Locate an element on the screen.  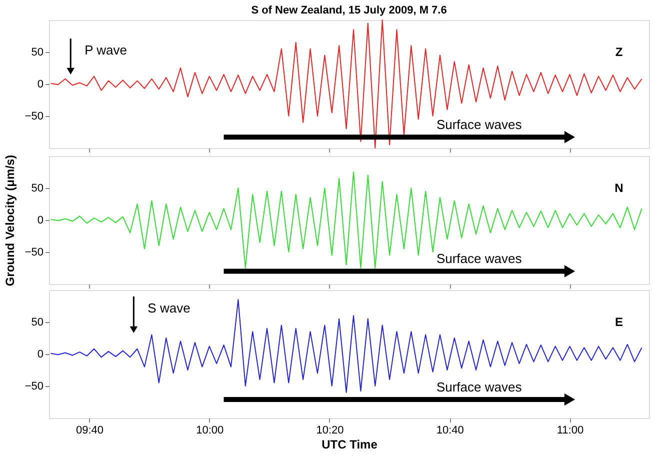
y-axis-title: Ground Velocity (μm/s) is located at coordinates (9, 220).